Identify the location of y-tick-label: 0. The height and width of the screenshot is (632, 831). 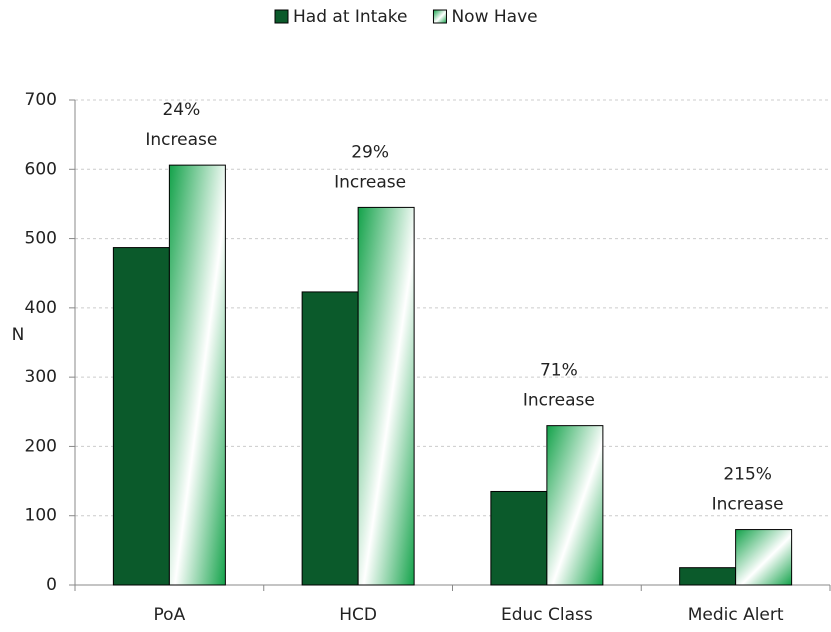
(51, 585).